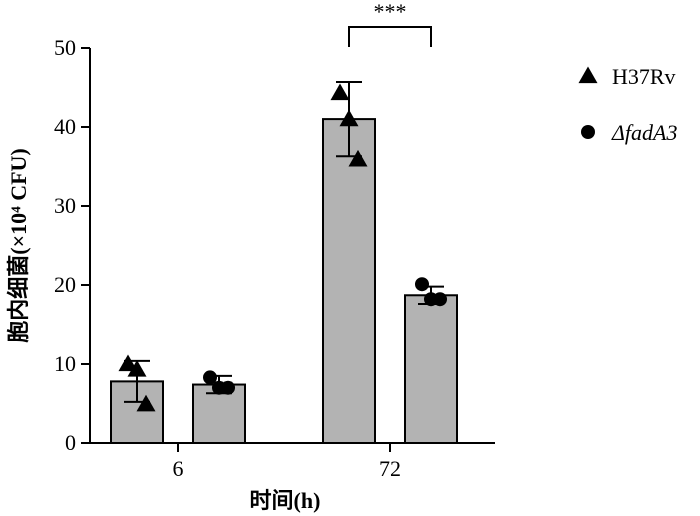  What do you see at coordinates (285, 500) in the screenshot?
I see `x-axis-title: 时间(h)` at bounding box center [285, 500].